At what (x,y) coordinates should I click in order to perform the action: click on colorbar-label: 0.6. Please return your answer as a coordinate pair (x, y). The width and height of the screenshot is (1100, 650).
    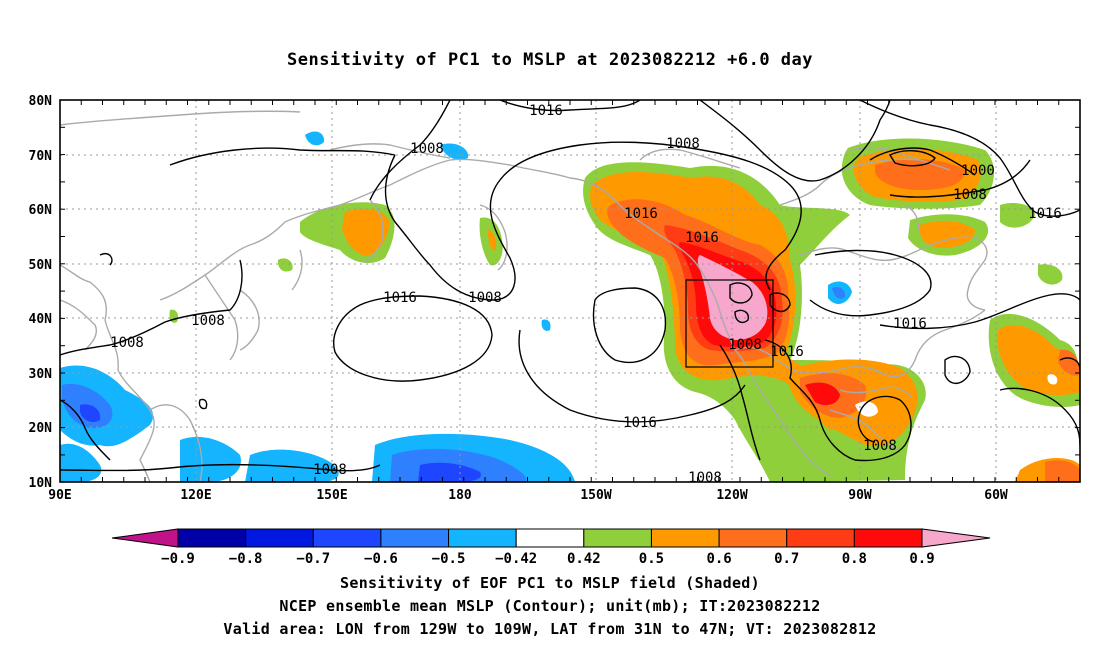
    Looking at the image, I should click on (718, 559).